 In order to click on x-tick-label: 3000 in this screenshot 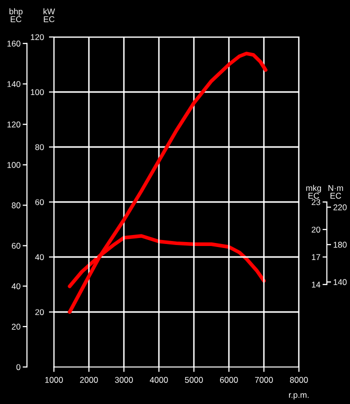, I will do `click(123, 379)`.